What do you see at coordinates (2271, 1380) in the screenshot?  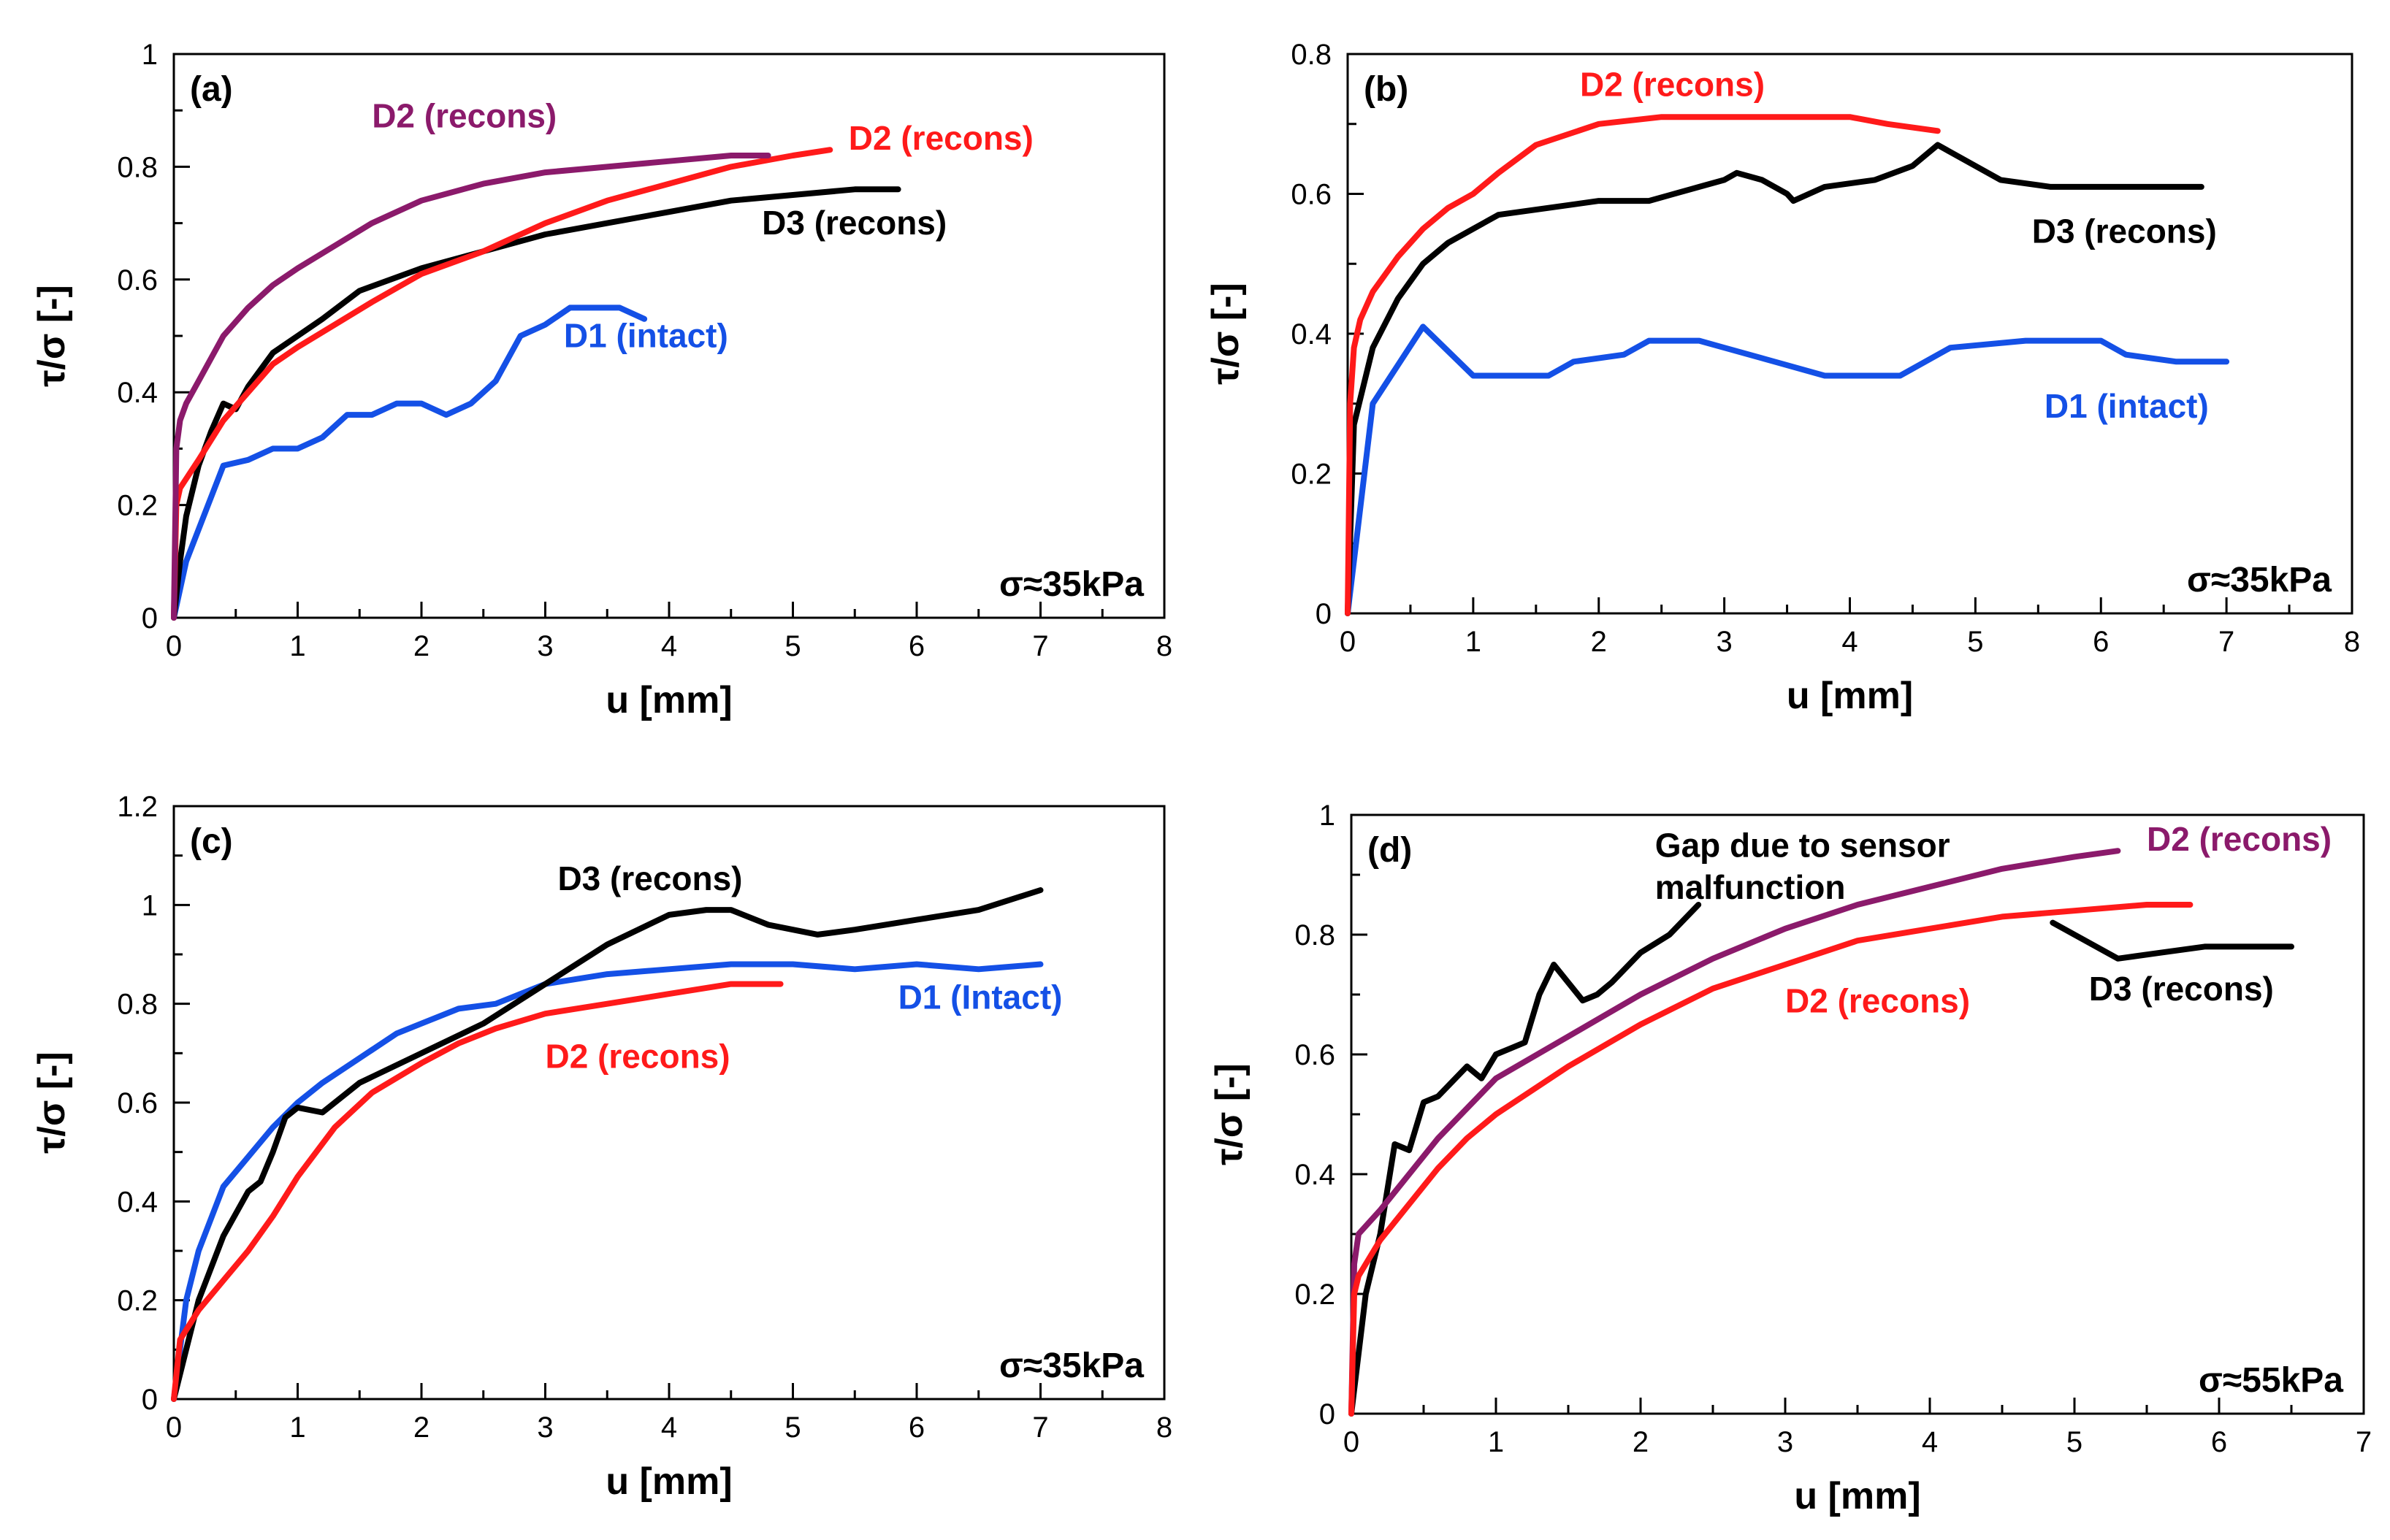 I see `stress-label: σ≈55kPa` at bounding box center [2271, 1380].